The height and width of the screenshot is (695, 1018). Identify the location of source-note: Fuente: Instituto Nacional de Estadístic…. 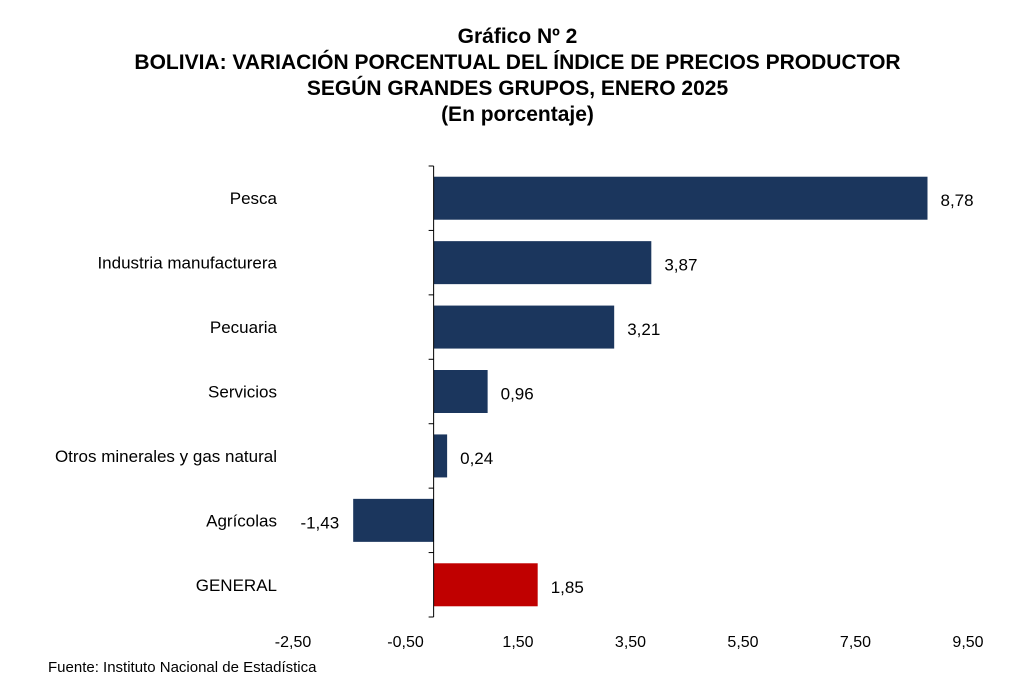
(182, 667).